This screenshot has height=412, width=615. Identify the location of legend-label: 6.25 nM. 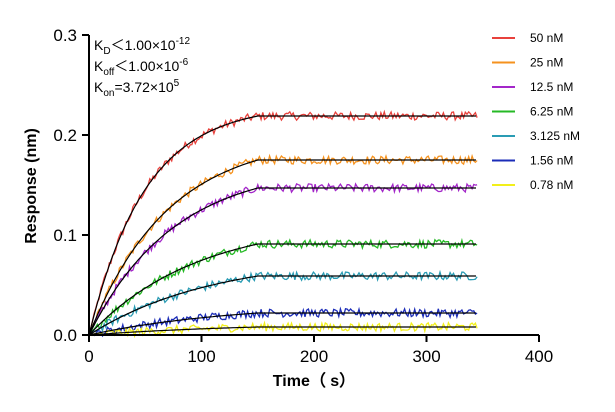
(551, 112).